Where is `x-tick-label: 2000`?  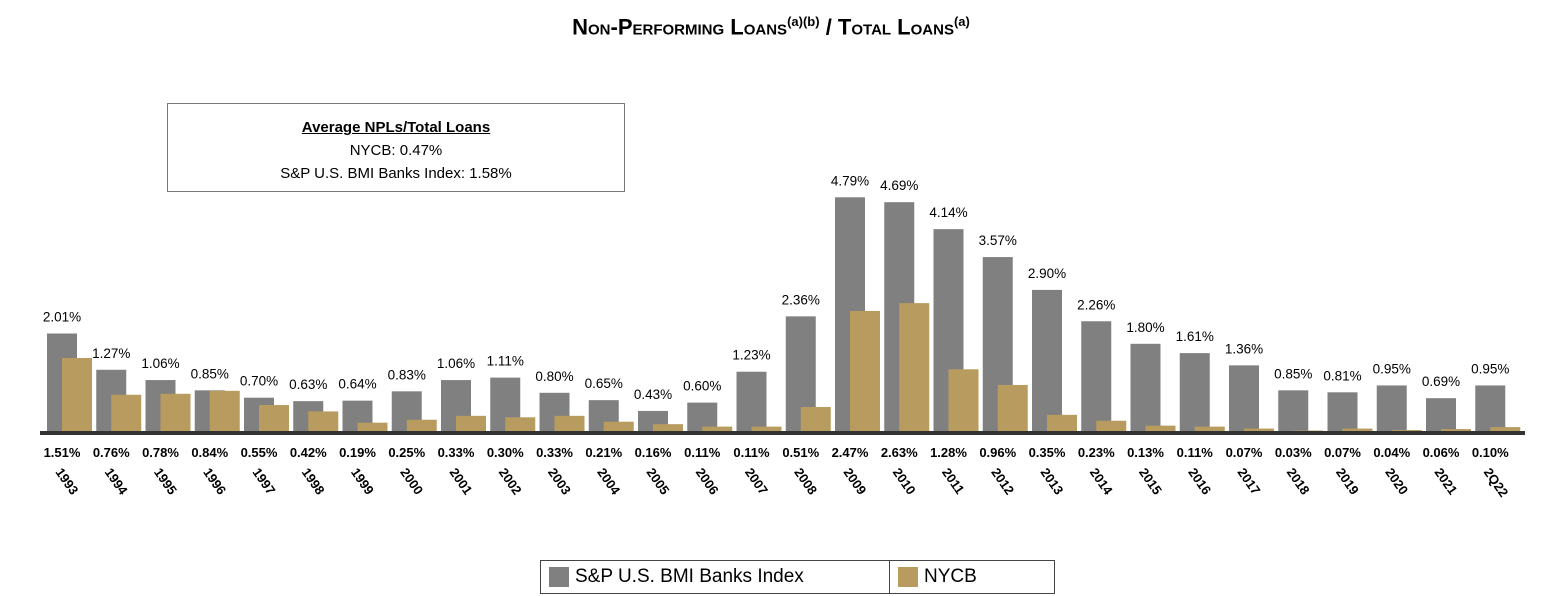 x-tick-label: 2000 is located at coordinates (411, 481).